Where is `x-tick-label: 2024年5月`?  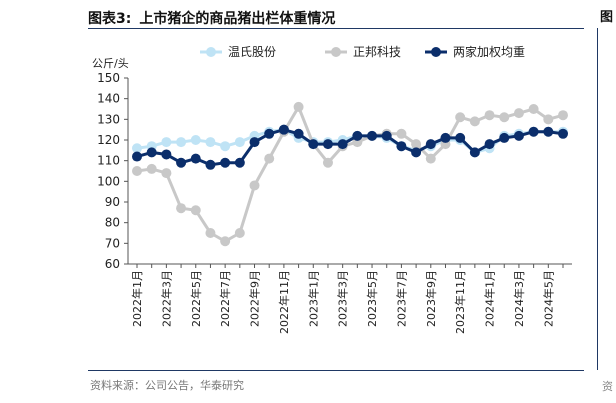 x-tick-label: 2024年5月 is located at coordinates (548, 298).